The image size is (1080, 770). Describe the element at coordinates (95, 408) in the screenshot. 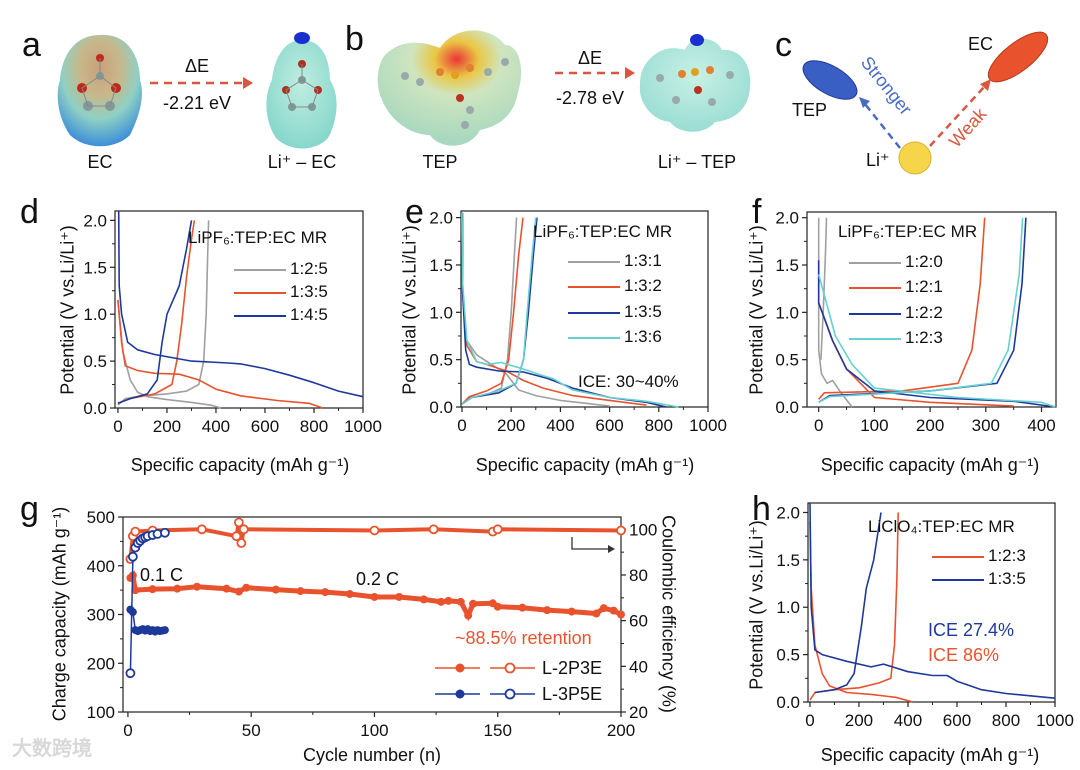

I see `d-ytick-label: 0.0` at that location.